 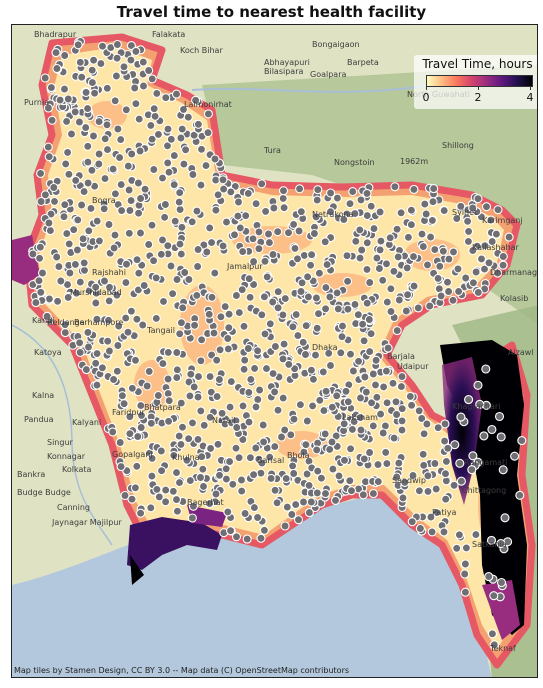 What do you see at coordinates (55, 34) in the screenshot?
I see `place-label: Bhadrapur` at bounding box center [55, 34].